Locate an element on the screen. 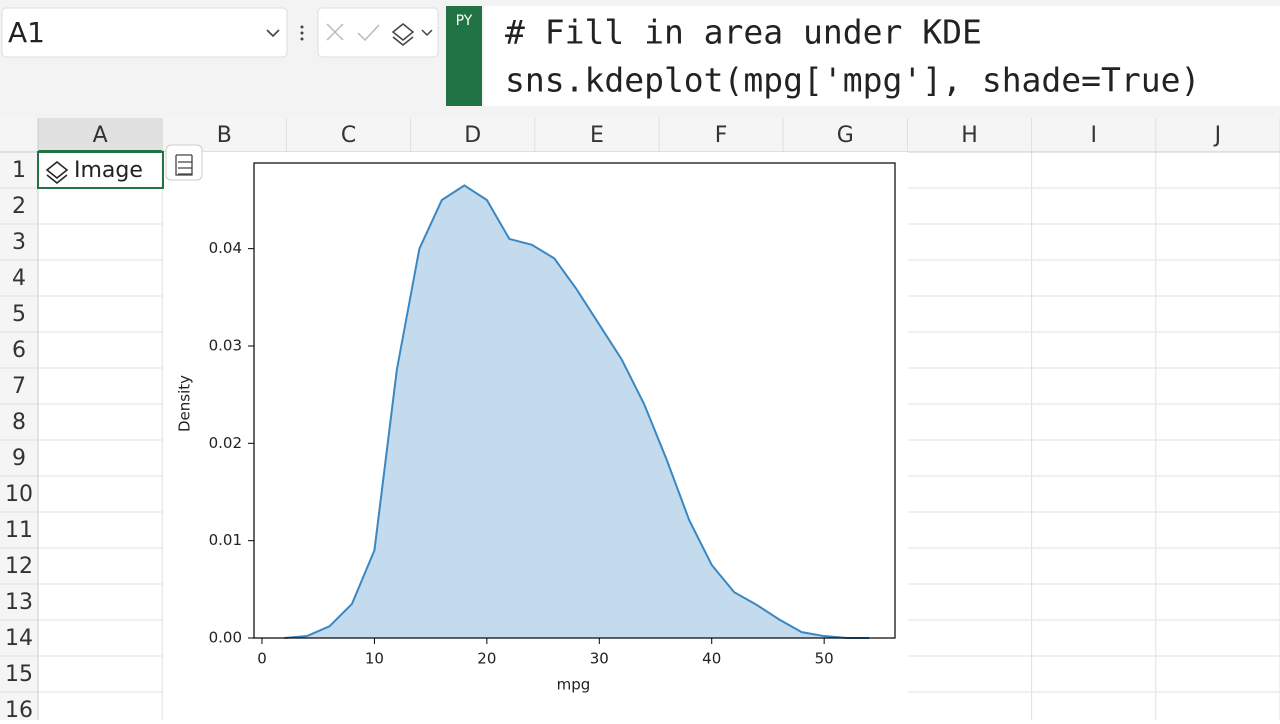 The height and width of the screenshot is (724, 1280). selected-column-header is located at coordinates (100, 135).